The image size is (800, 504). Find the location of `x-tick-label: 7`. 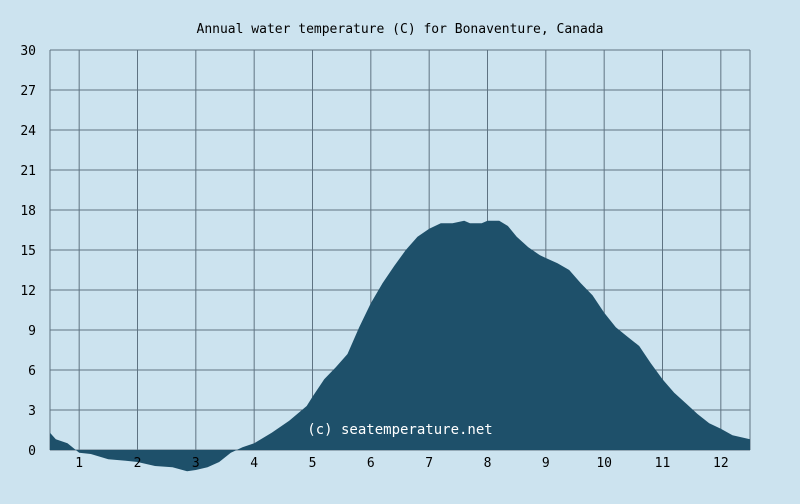

x-tick-label: 7 is located at coordinates (429, 463).